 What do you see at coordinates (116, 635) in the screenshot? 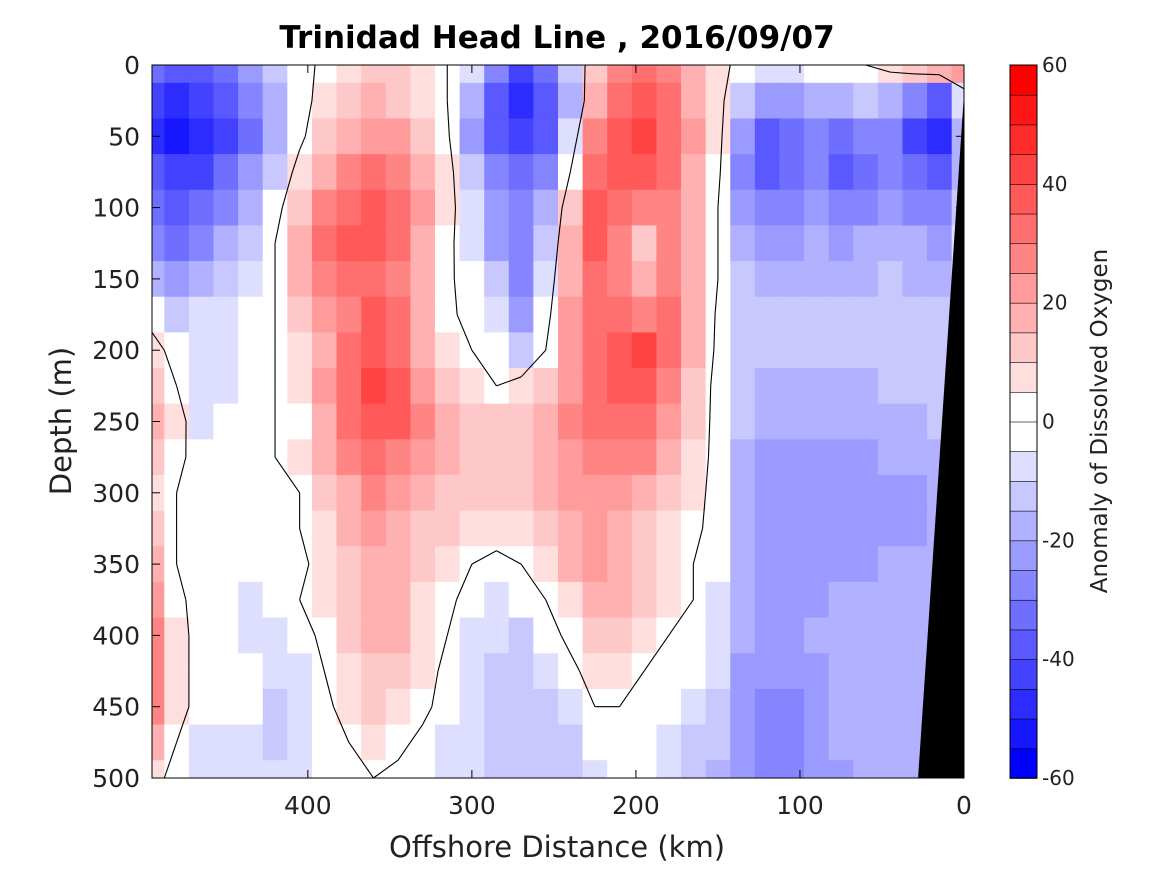
I see `y-tick-label: 400` at bounding box center [116, 635].